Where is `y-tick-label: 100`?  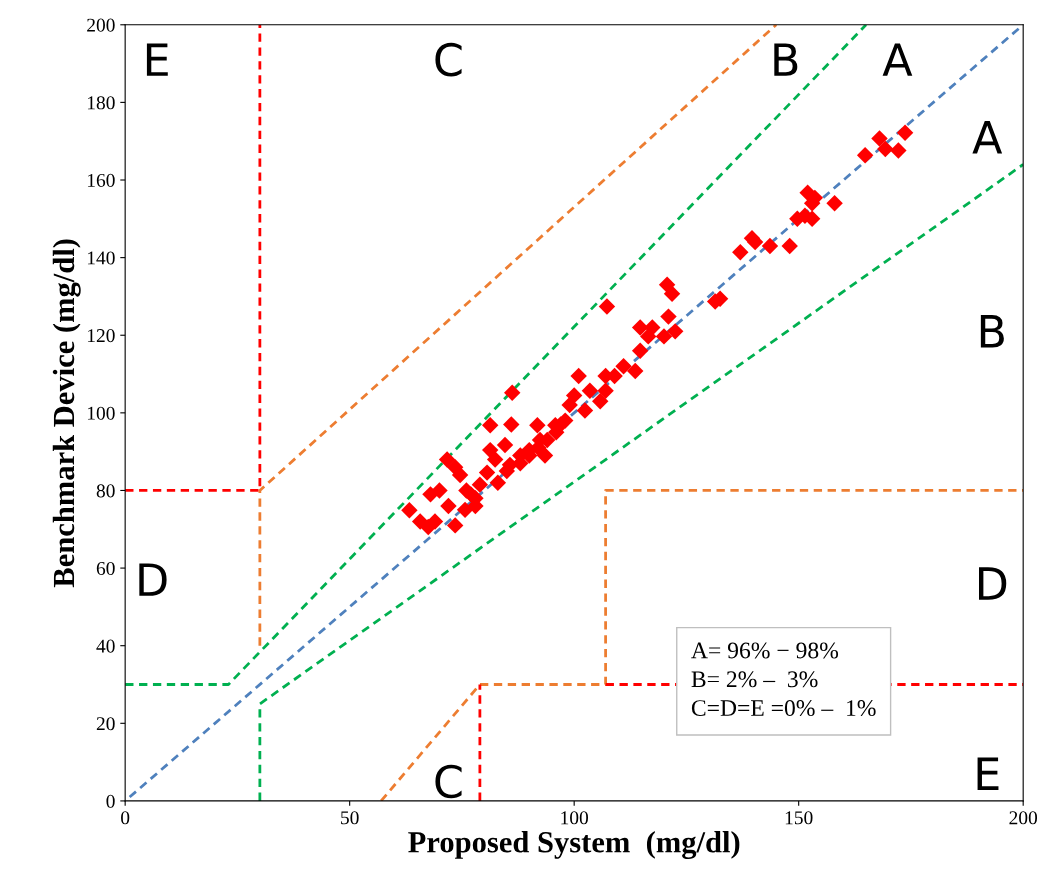 y-tick-label: 100 is located at coordinates (101, 413).